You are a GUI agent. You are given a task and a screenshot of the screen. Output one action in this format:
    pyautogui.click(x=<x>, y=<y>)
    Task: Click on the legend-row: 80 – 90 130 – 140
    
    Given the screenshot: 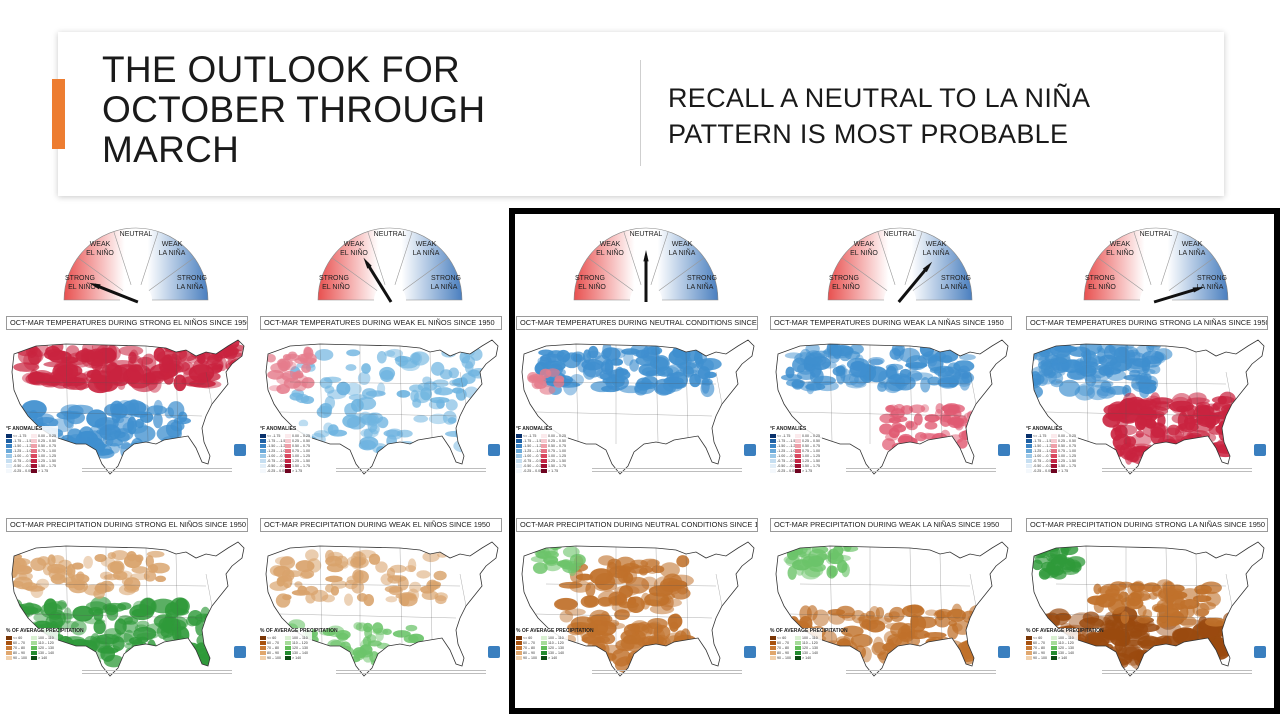 What is the action you would take?
    pyautogui.click(x=542, y=652)
    